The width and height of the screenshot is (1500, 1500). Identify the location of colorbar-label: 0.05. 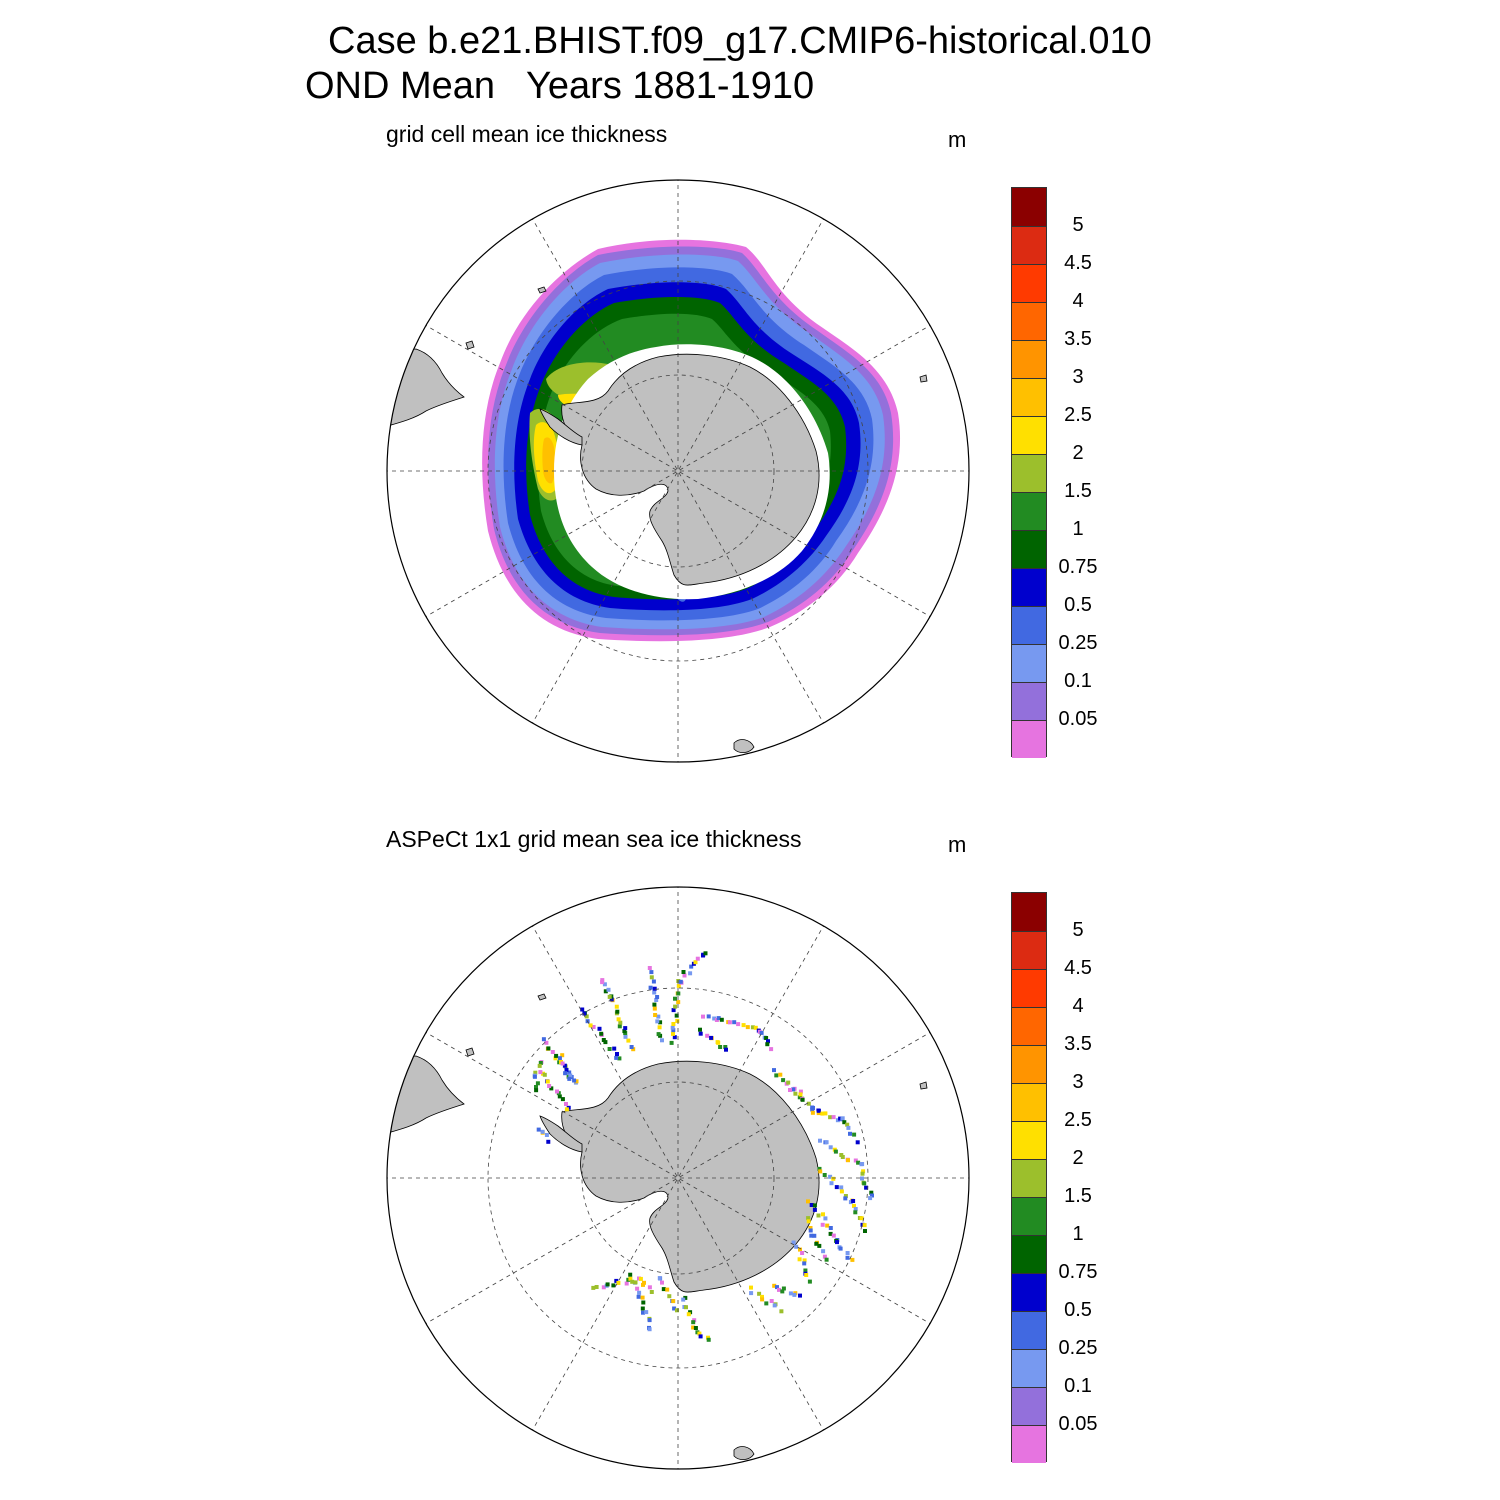
(1078, 1424).